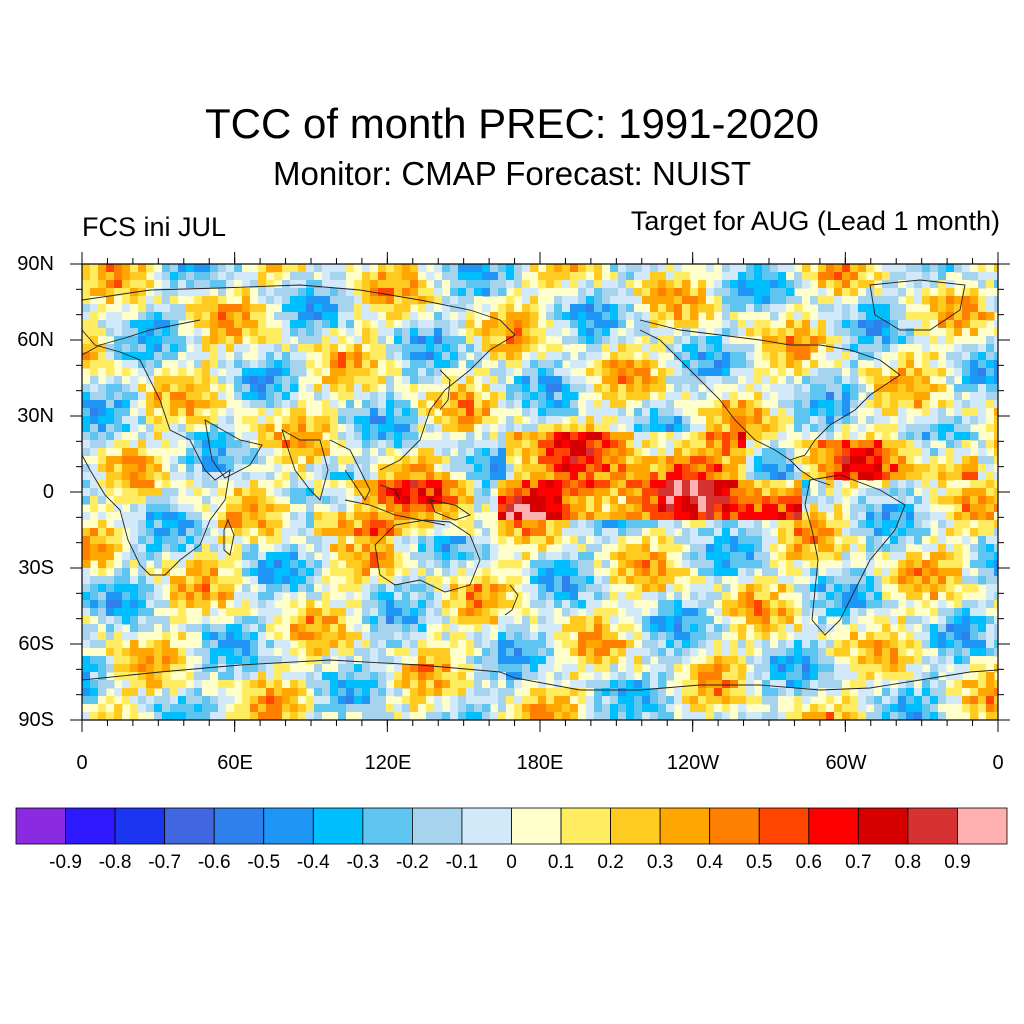 The height and width of the screenshot is (1024, 1024). What do you see at coordinates (512, 123) in the screenshot?
I see `map-title: TCC of month PREC: 1991-2020` at bounding box center [512, 123].